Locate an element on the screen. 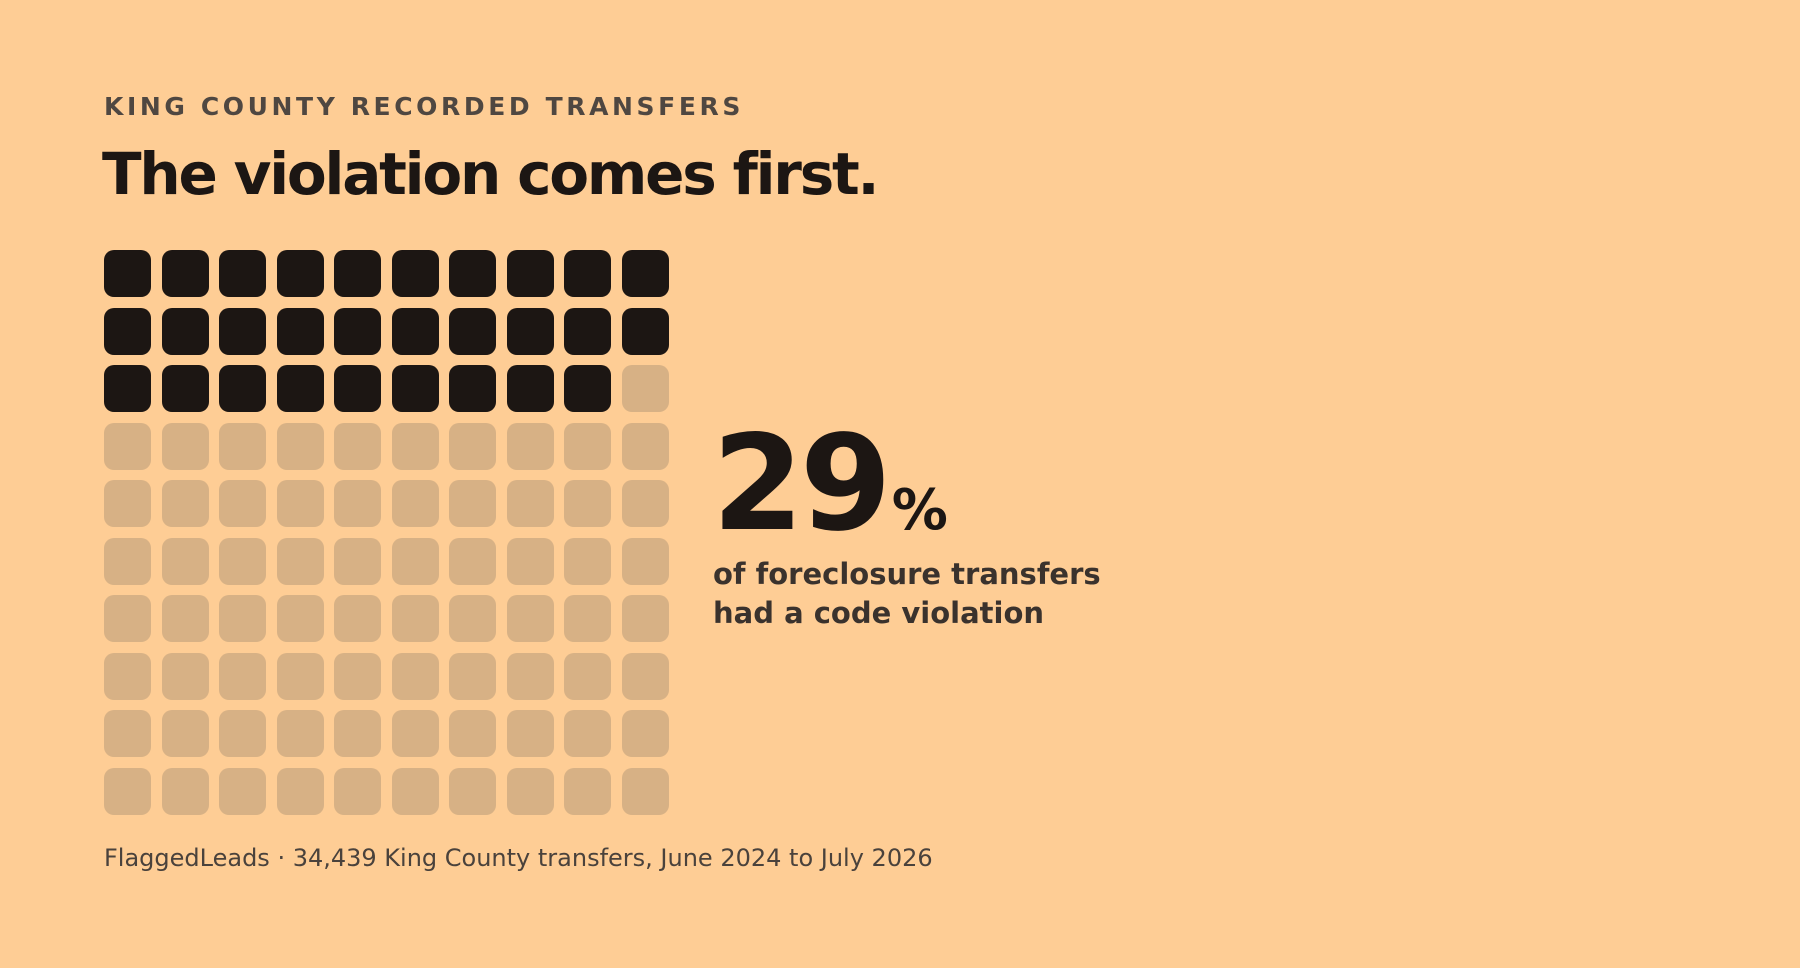 The image size is (1800, 968). stat-label-line-1: of foreclosure transfers is located at coordinates (907, 574).